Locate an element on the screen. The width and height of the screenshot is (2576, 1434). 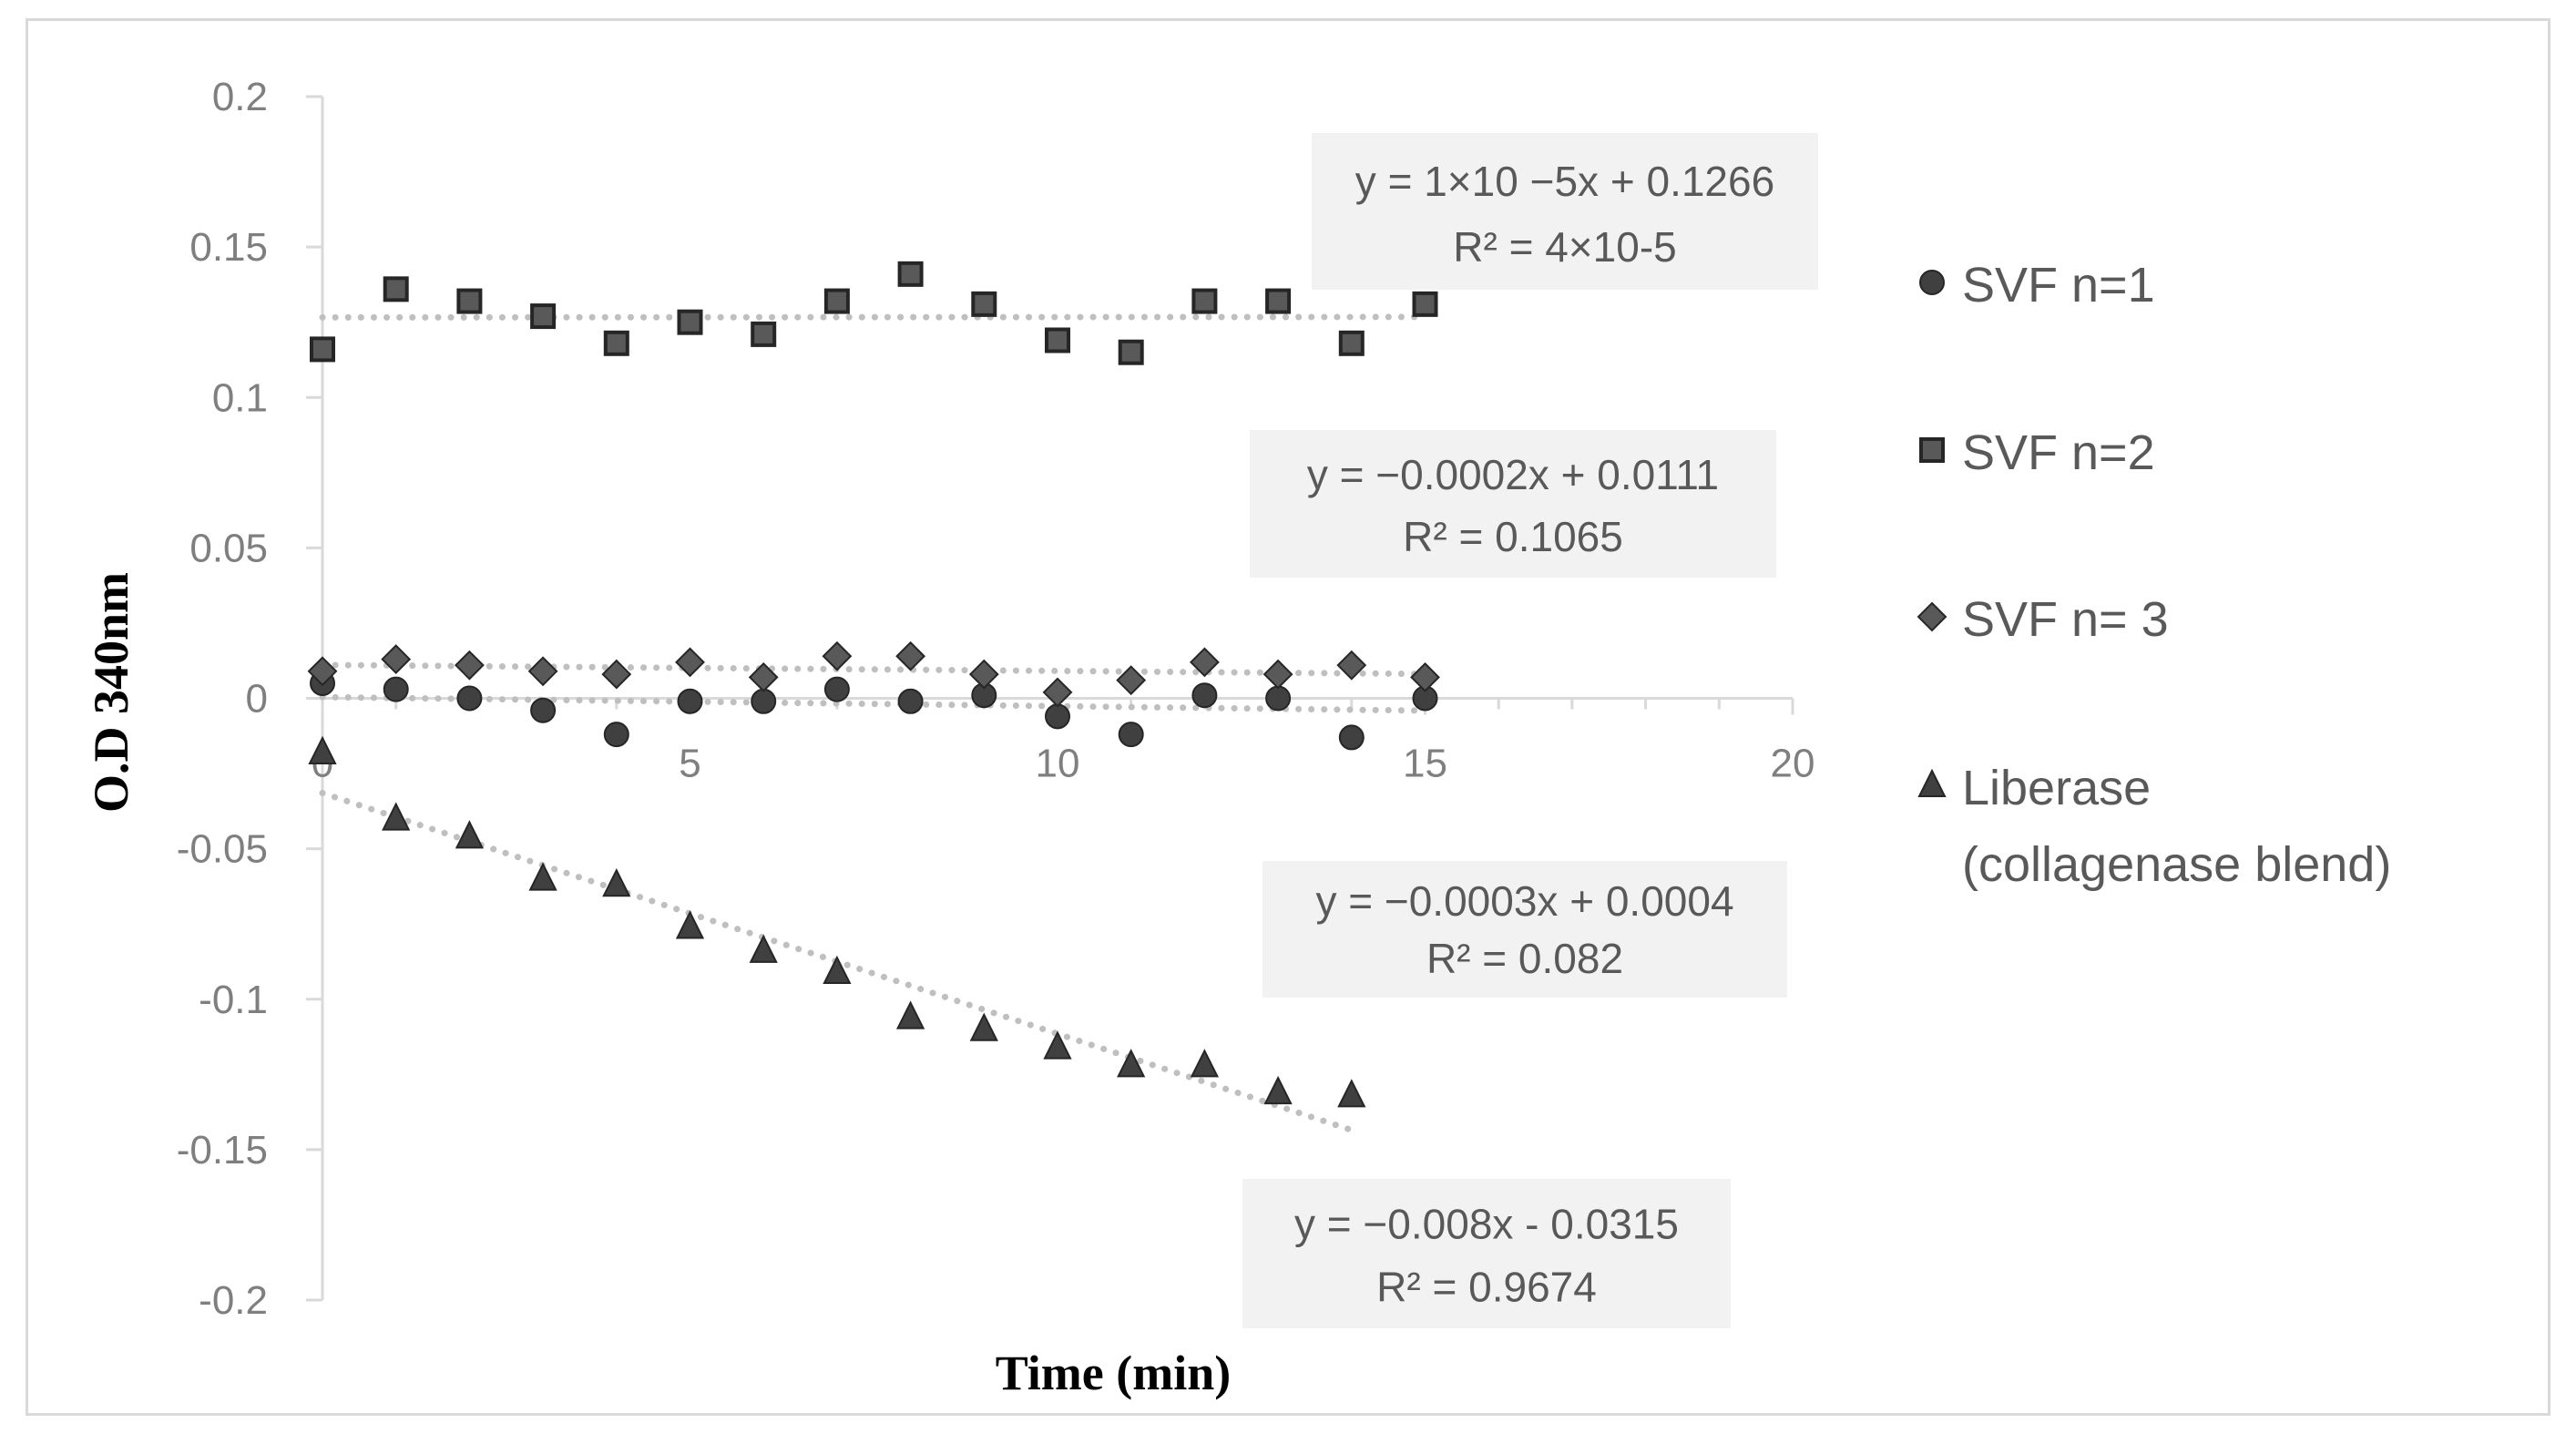
legend-item-3: SVF n= 3 is located at coordinates (2043, 619).